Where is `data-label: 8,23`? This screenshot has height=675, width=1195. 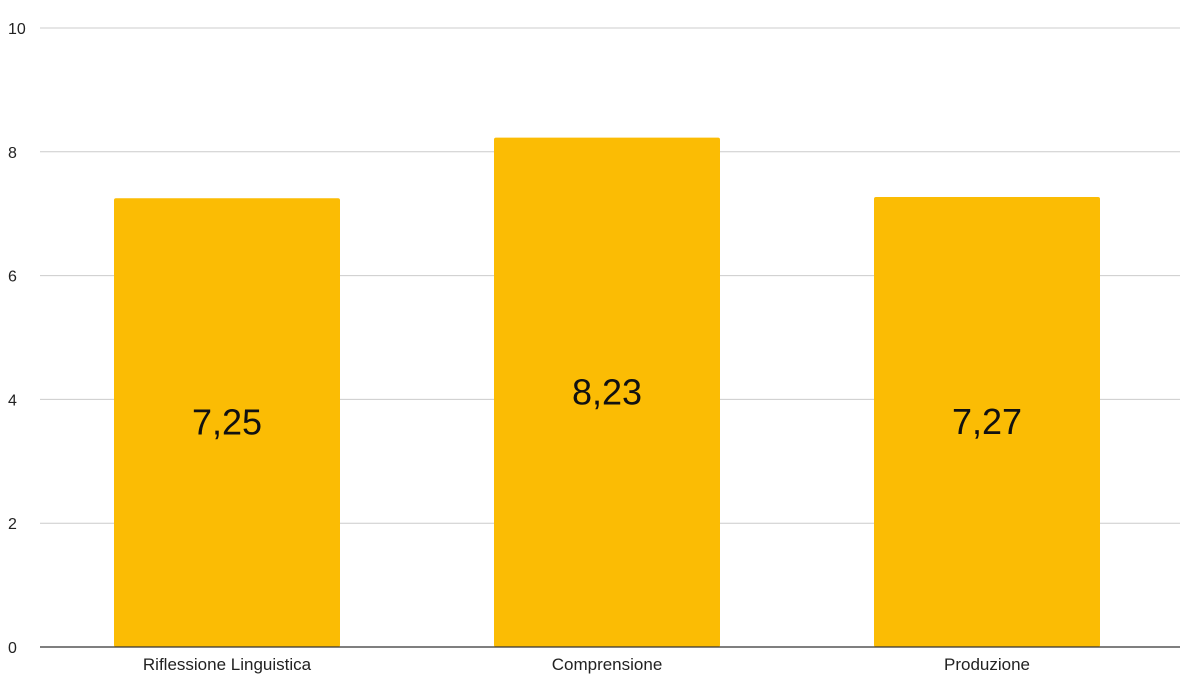
data-label: 8,23 is located at coordinates (607, 391).